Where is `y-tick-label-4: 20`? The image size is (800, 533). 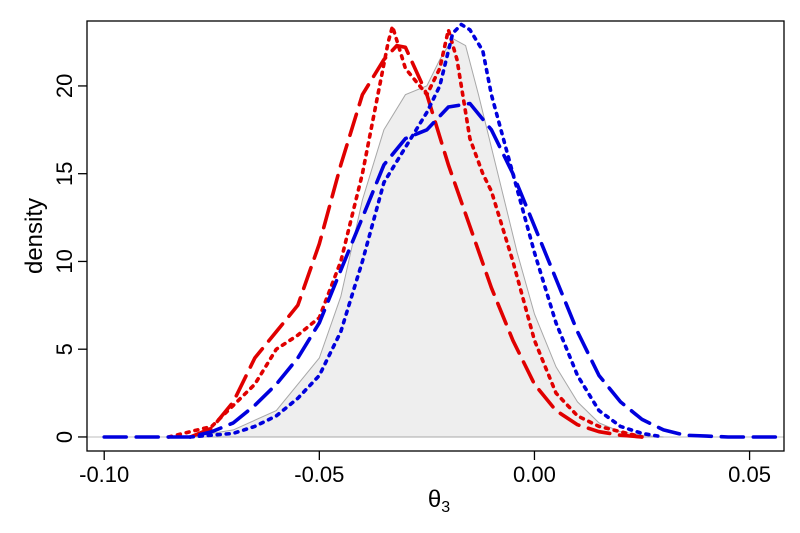 y-tick-label-4: 20 is located at coordinates (64, 86).